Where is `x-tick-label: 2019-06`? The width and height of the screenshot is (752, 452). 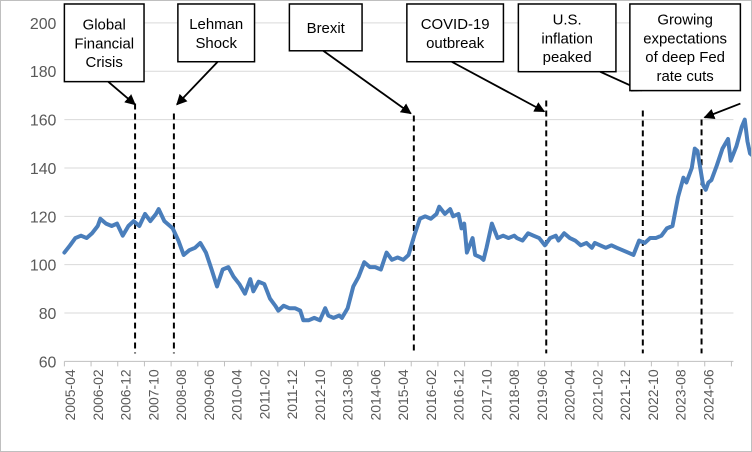 x-tick-label: 2019-06 is located at coordinates (542, 394).